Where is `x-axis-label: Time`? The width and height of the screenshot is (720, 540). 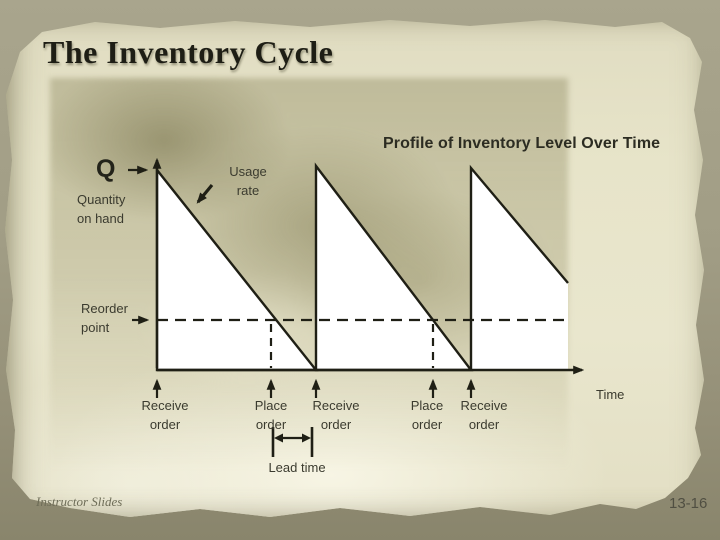
x-axis-label: Time is located at coordinates (610, 394).